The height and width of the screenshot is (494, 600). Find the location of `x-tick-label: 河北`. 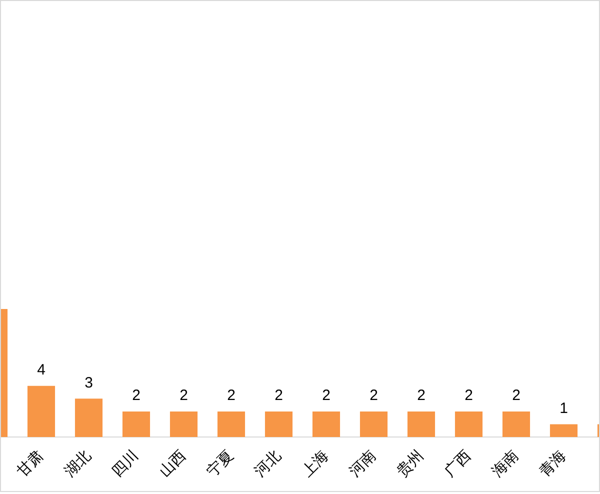

x-tick-label: 河北 is located at coordinates (267, 463).